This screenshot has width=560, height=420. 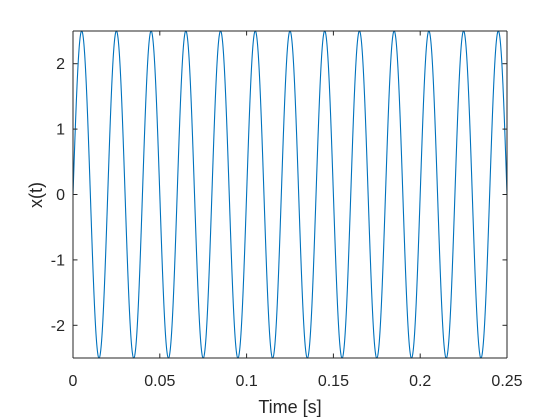 I want to click on y-tick-label-4: 2, so click(x=60, y=64).